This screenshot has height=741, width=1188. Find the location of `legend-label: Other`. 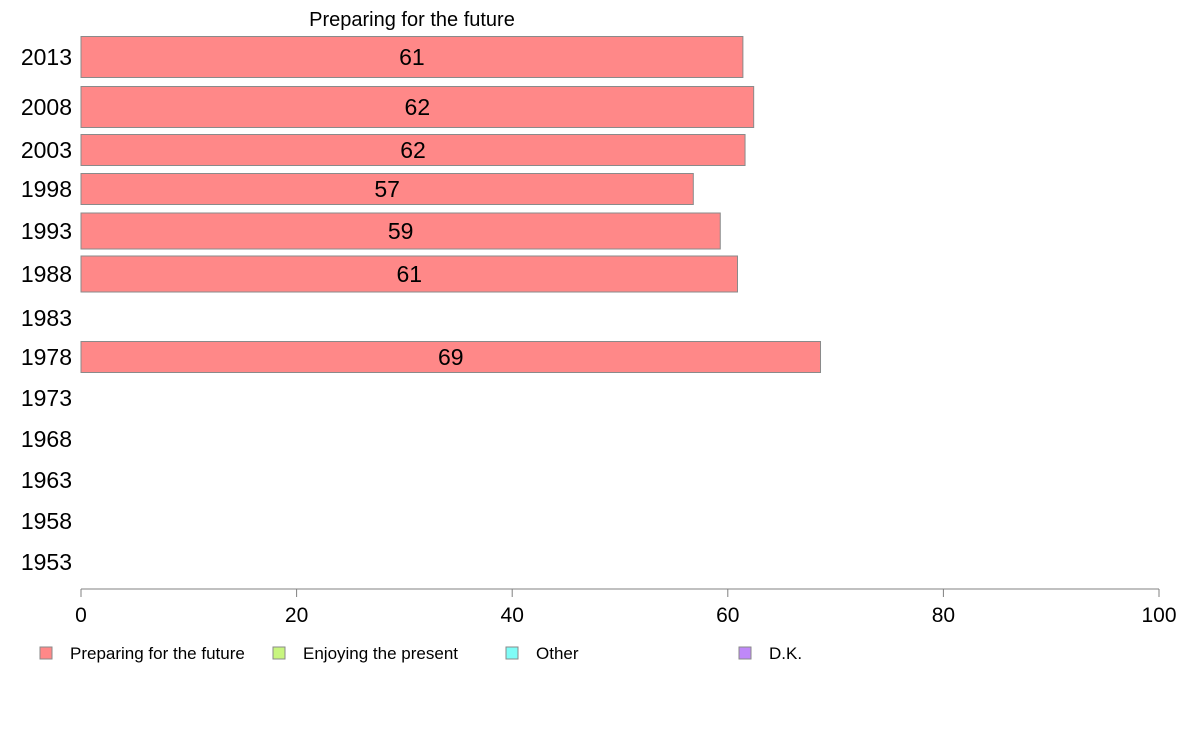

legend-label: Other is located at coordinates (557, 653).